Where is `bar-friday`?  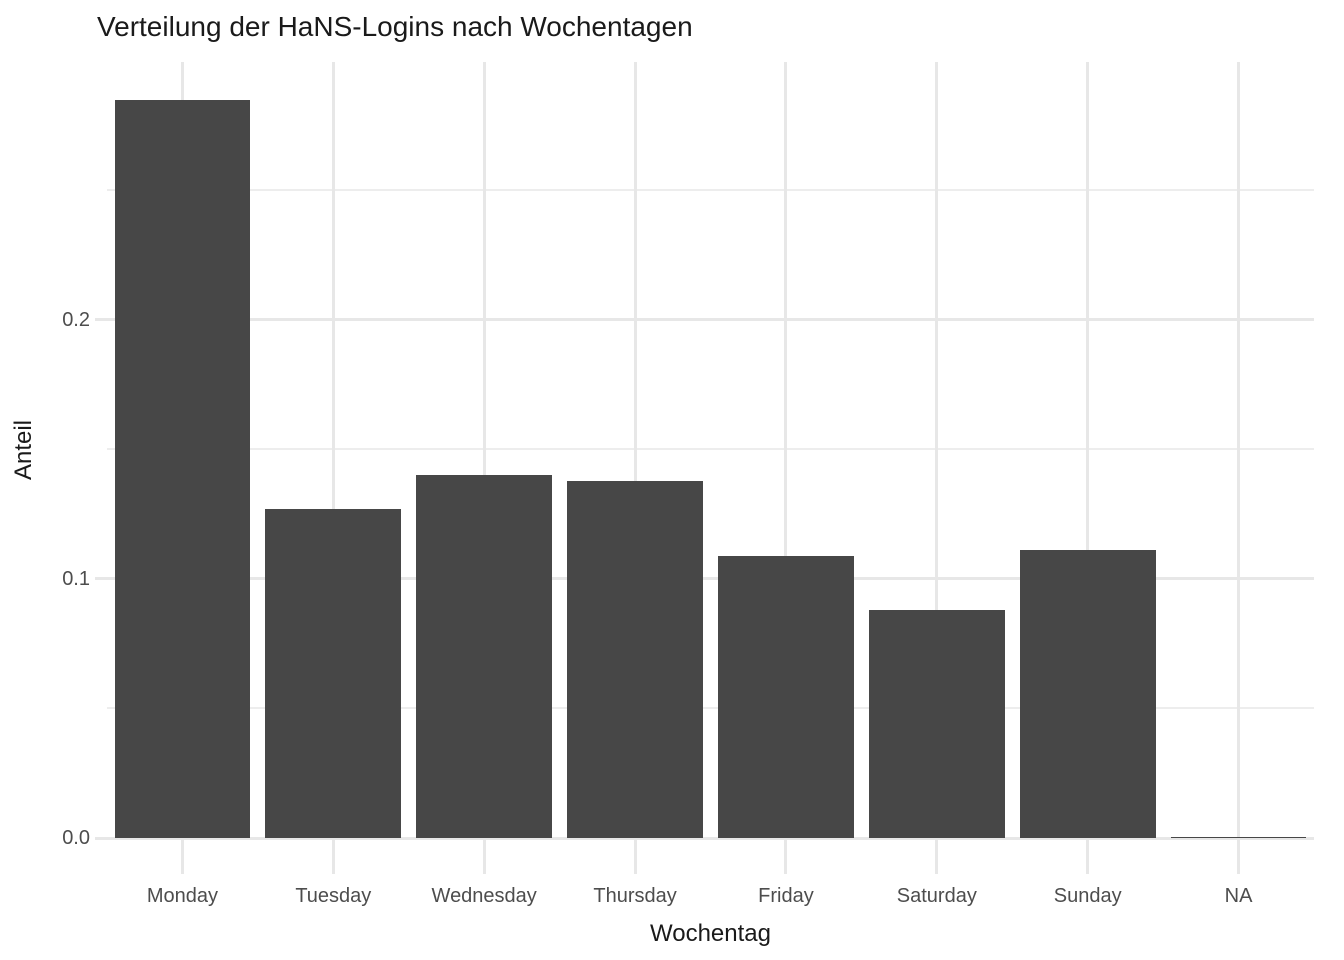 bar-friday is located at coordinates (786, 697).